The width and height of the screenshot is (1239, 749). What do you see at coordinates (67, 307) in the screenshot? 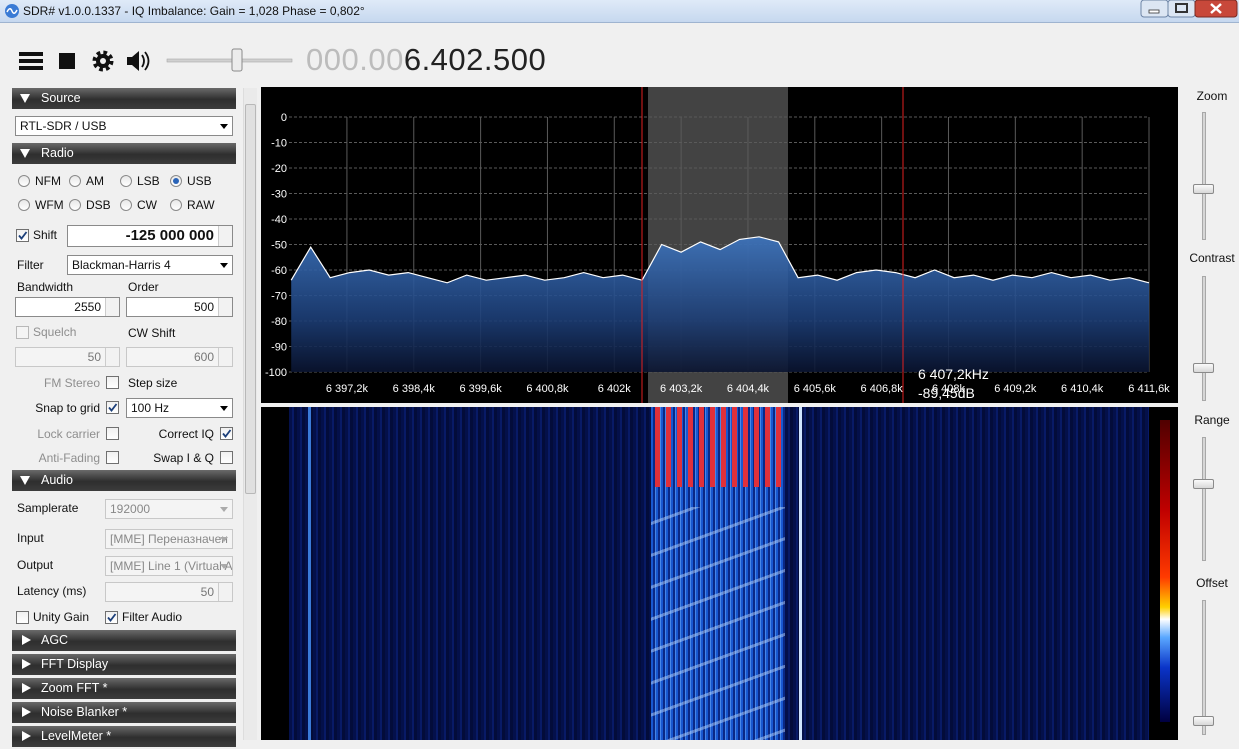
I see `bandwidth-input: 2550` at bounding box center [67, 307].